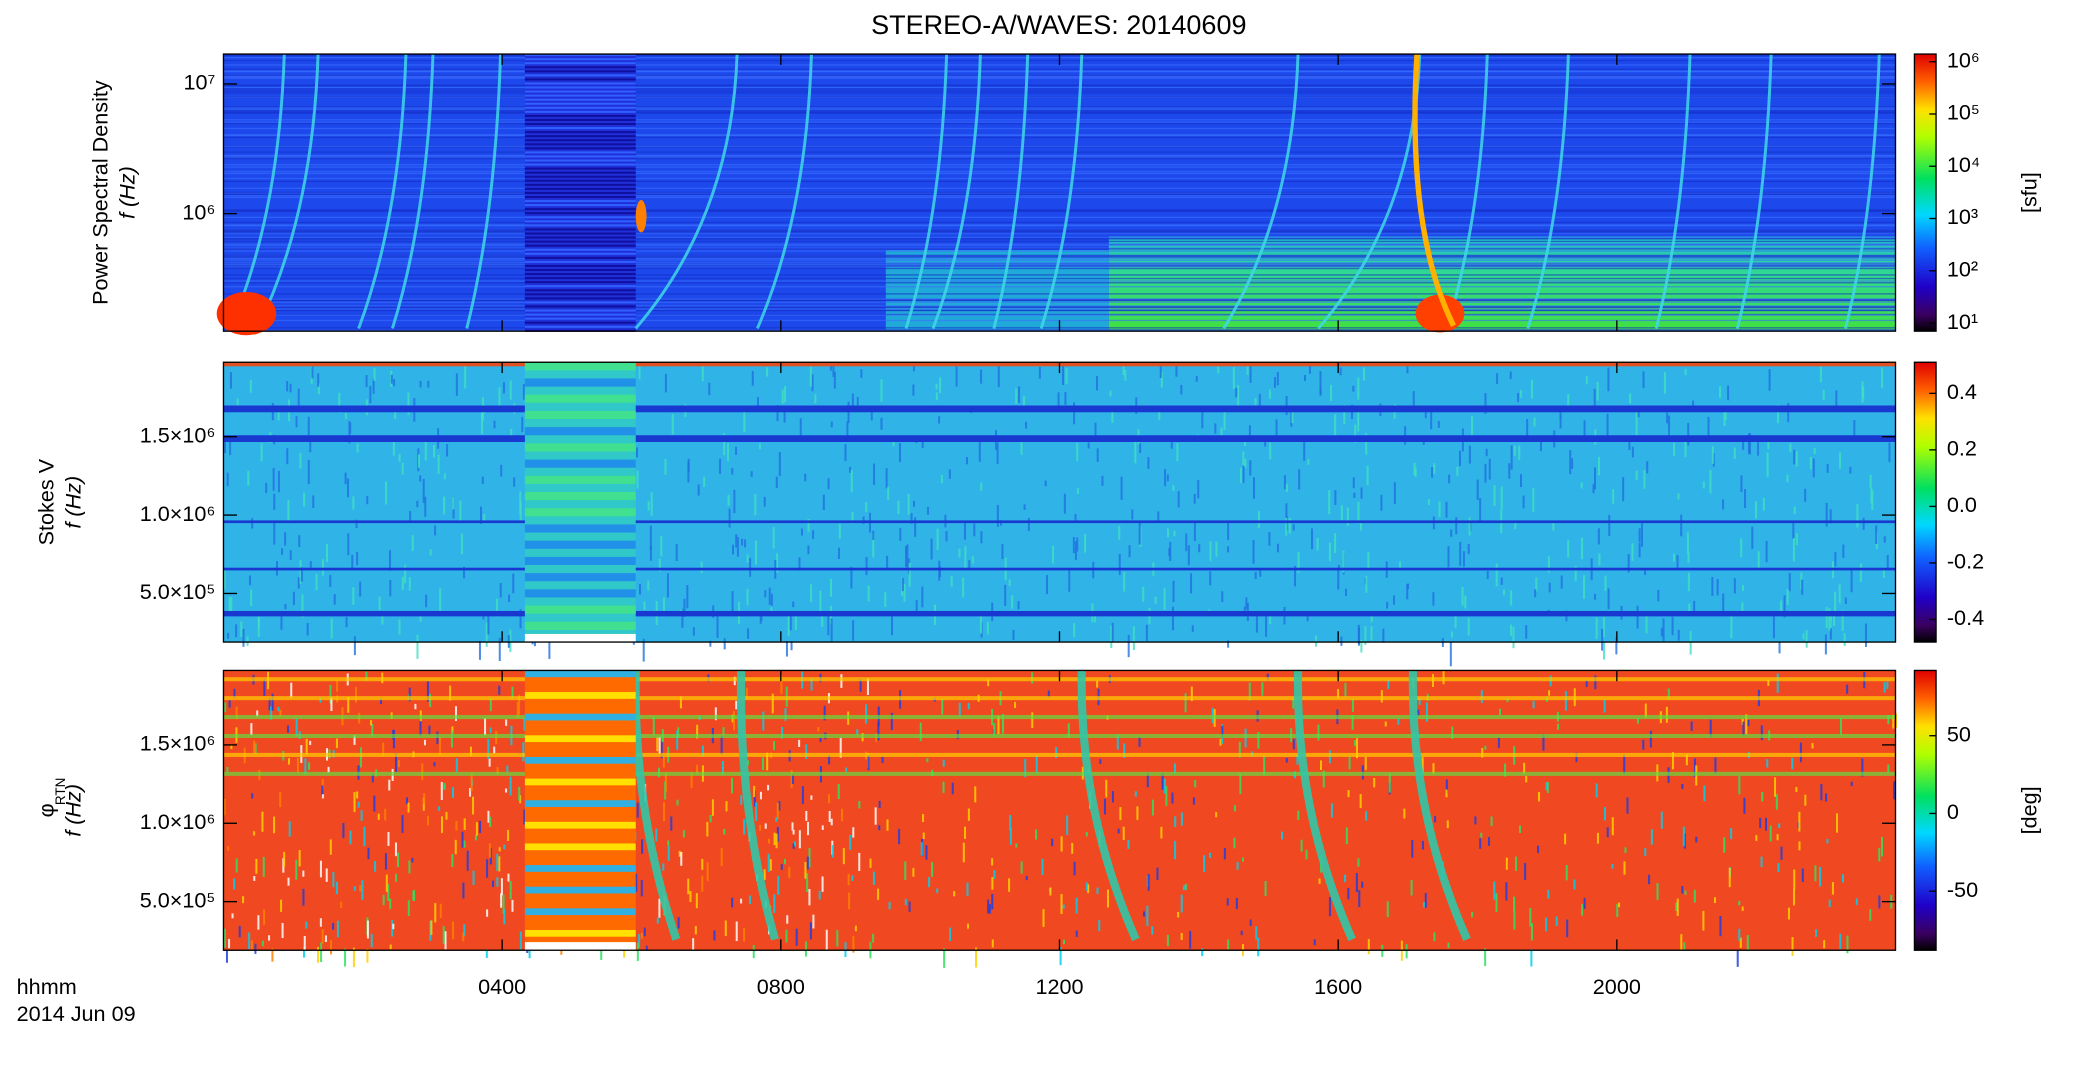  What do you see at coordinates (1962, 269) in the screenshot?
I see `colorbar-tick-label: 10²` at bounding box center [1962, 269].